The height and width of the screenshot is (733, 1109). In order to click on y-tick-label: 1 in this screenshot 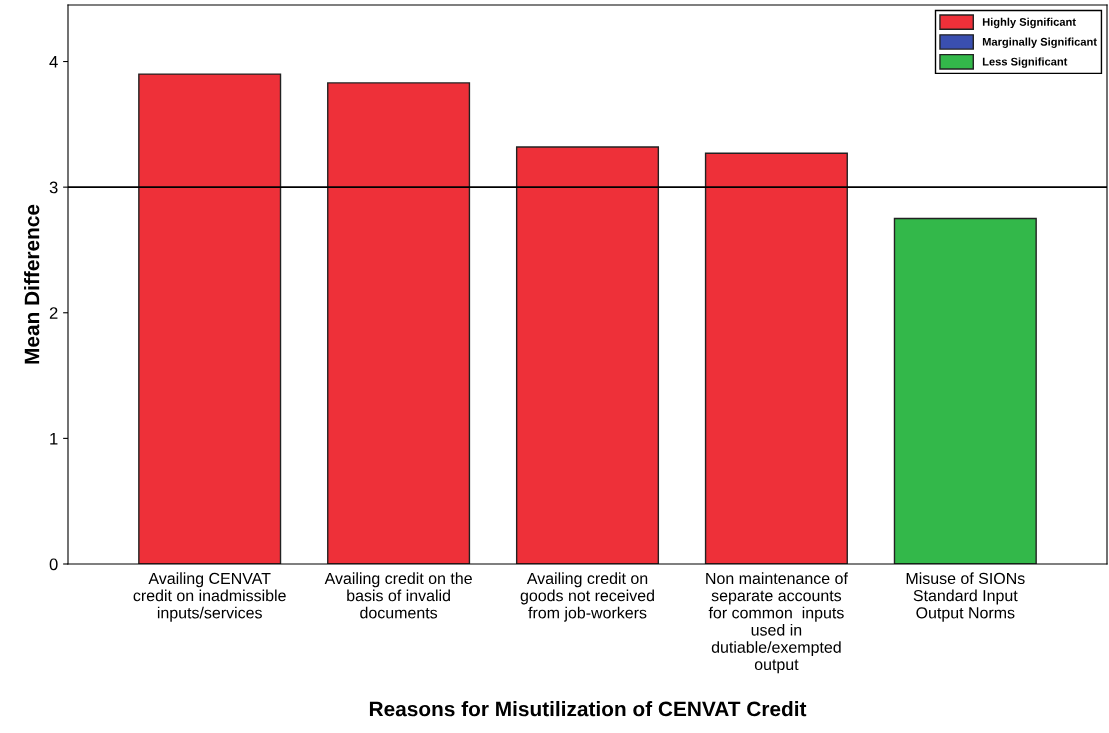, I will do `click(54, 438)`.